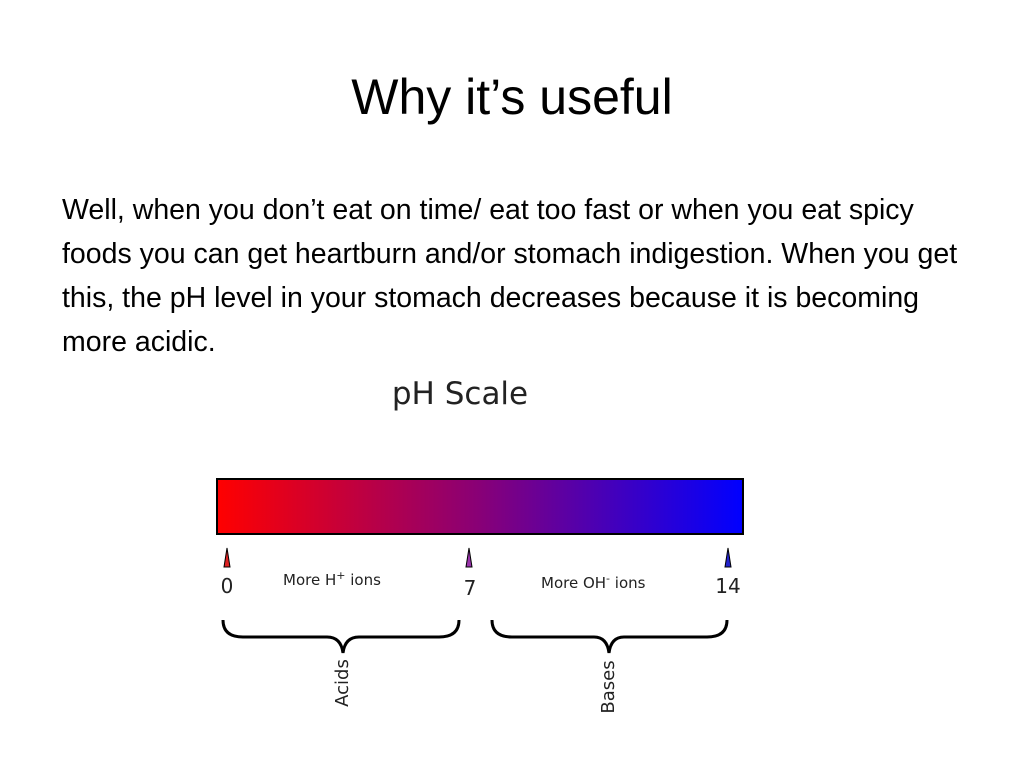  I want to click on figure-title: pH Scale, so click(460, 394).